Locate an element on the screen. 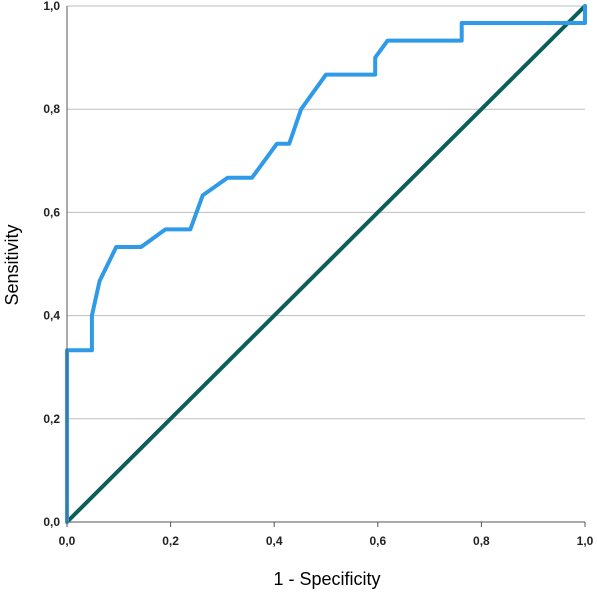  x-tick-label: 0,0 is located at coordinates (67, 541).